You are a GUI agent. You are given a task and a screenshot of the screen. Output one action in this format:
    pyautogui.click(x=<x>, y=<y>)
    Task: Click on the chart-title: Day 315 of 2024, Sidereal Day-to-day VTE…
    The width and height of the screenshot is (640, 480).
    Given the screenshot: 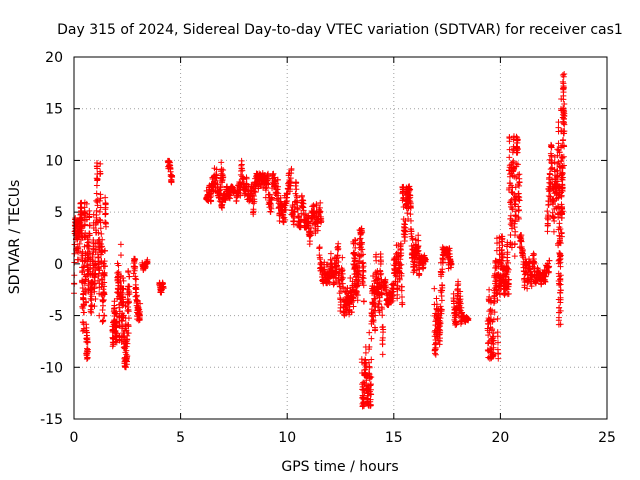 What is the action you would take?
    pyautogui.click(x=340, y=30)
    